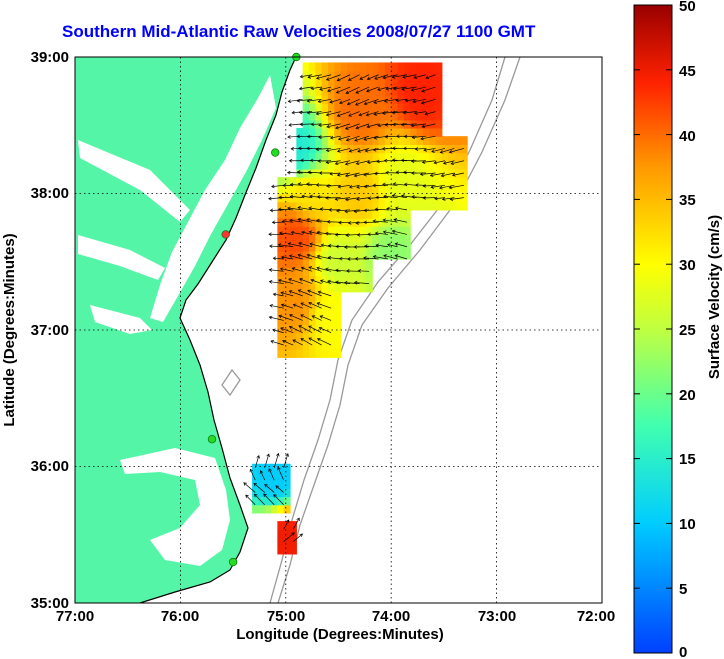 The width and height of the screenshot is (724, 659). Describe the element at coordinates (50, 466) in the screenshot. I see `y-tick-label: 36:00` at that location.